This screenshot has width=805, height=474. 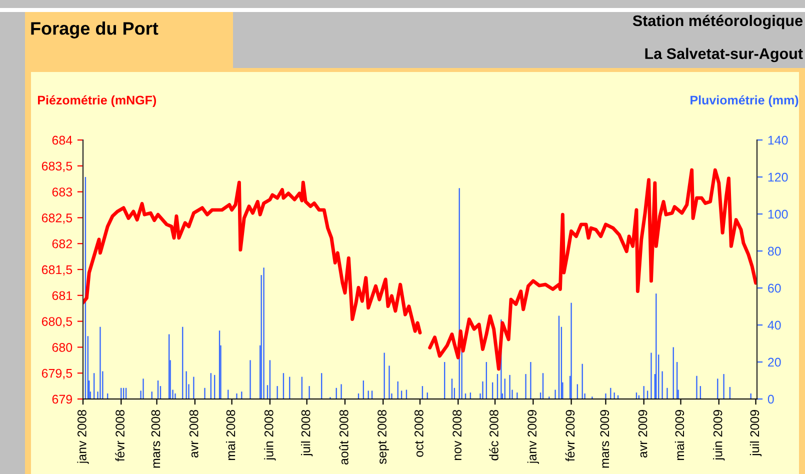 I want to click on x-tick-label: mai 2008, so click(x=231, y=435).